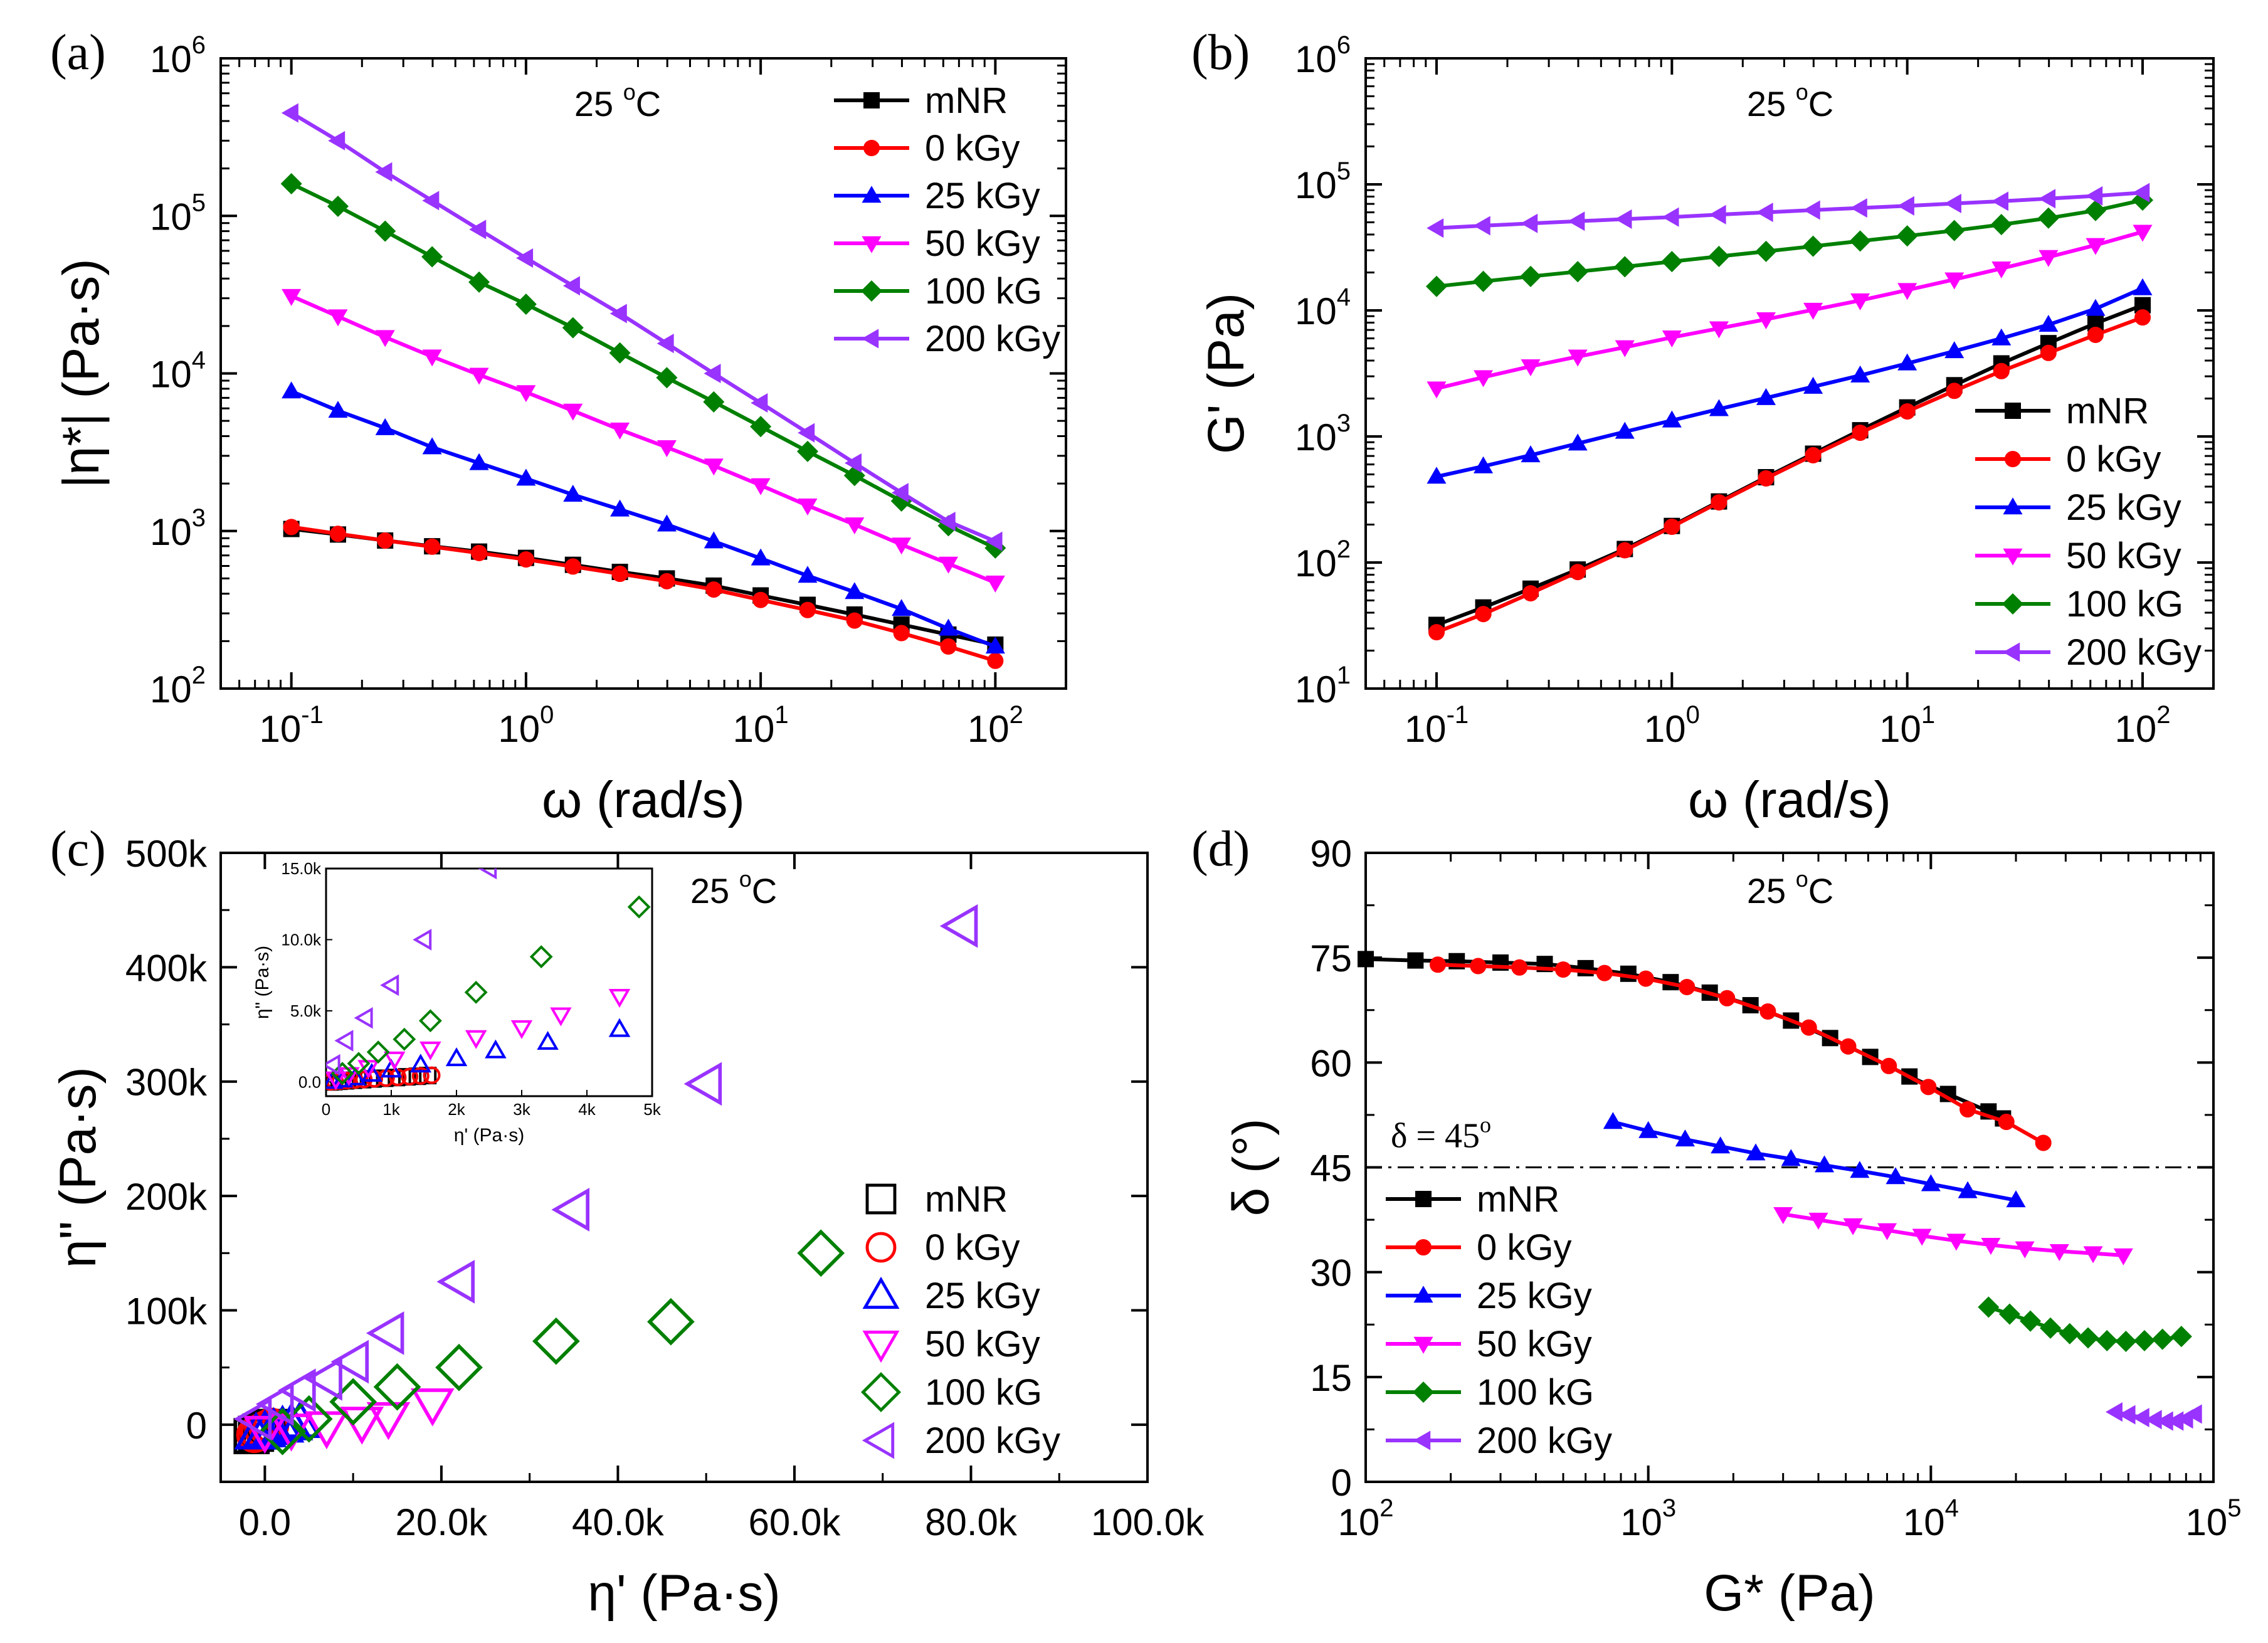 This screenshot has width=2268, height=1643. Describe the element at coordinates (301, 939) in the screenshot. I see `inset-y-tick-label: 10.0k` at that location.